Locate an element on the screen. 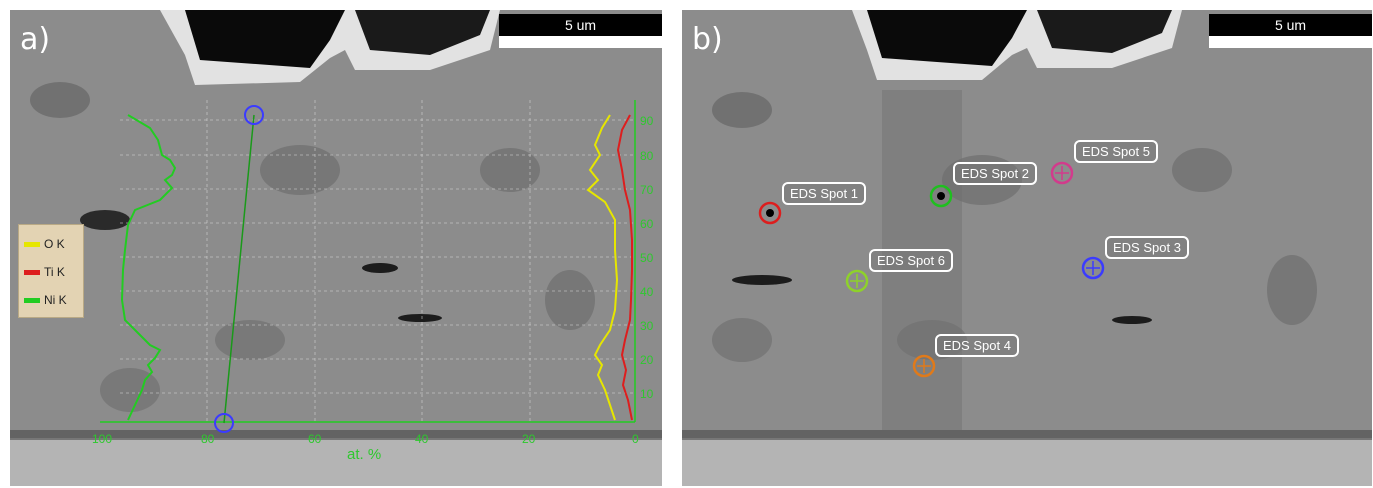  eds-spot-4-marker is located at coordinates (924, 366).